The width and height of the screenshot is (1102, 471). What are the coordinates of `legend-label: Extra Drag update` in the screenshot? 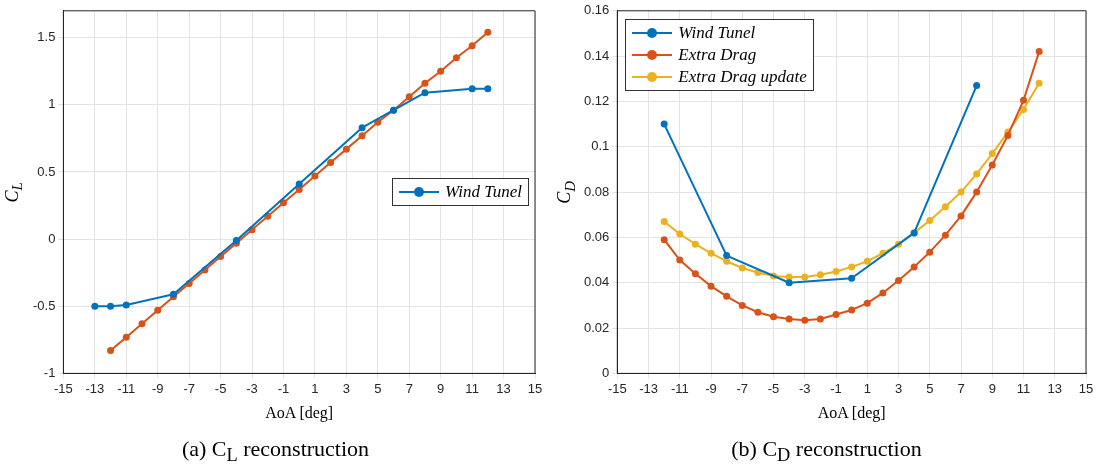 It's located at (742, 76).